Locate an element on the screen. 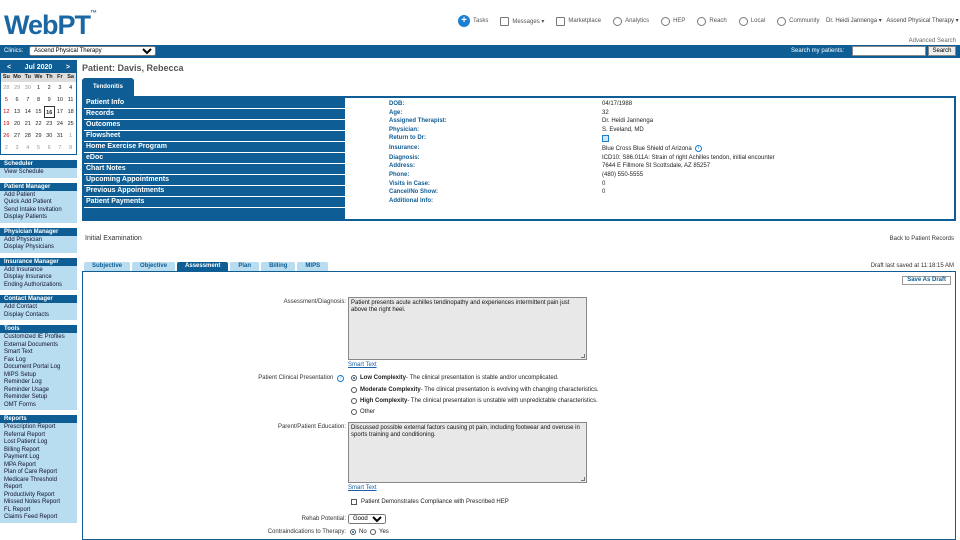 This screenshot has height=540, width=960. smart-text-link-assessment: Smart Text is located at coordinates (362, 365).